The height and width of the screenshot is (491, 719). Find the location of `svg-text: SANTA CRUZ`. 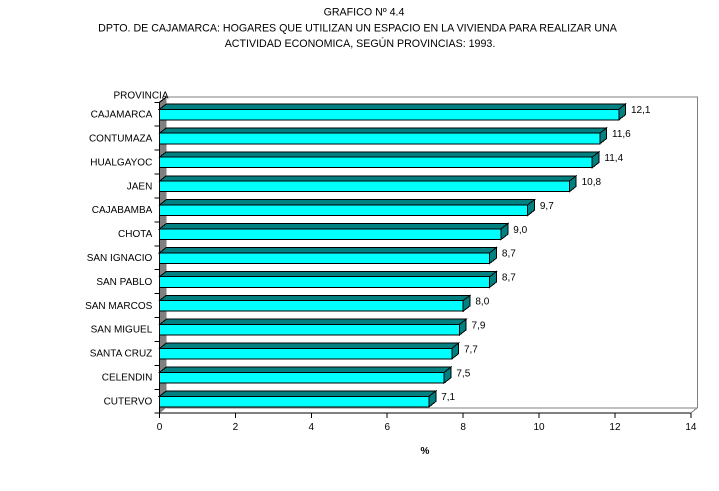

svg-text: SANTA CRUZ is located at coordinates (121, 354).